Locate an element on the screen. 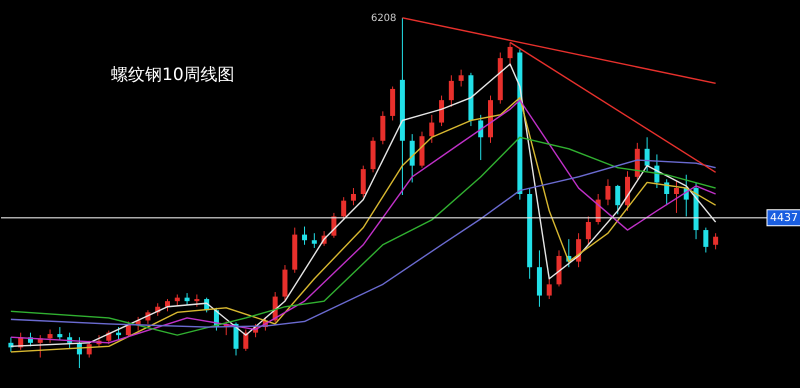 The width and height of the screenshot is (800, 388). annotation: 6208 is located at coordinates (383, 18).